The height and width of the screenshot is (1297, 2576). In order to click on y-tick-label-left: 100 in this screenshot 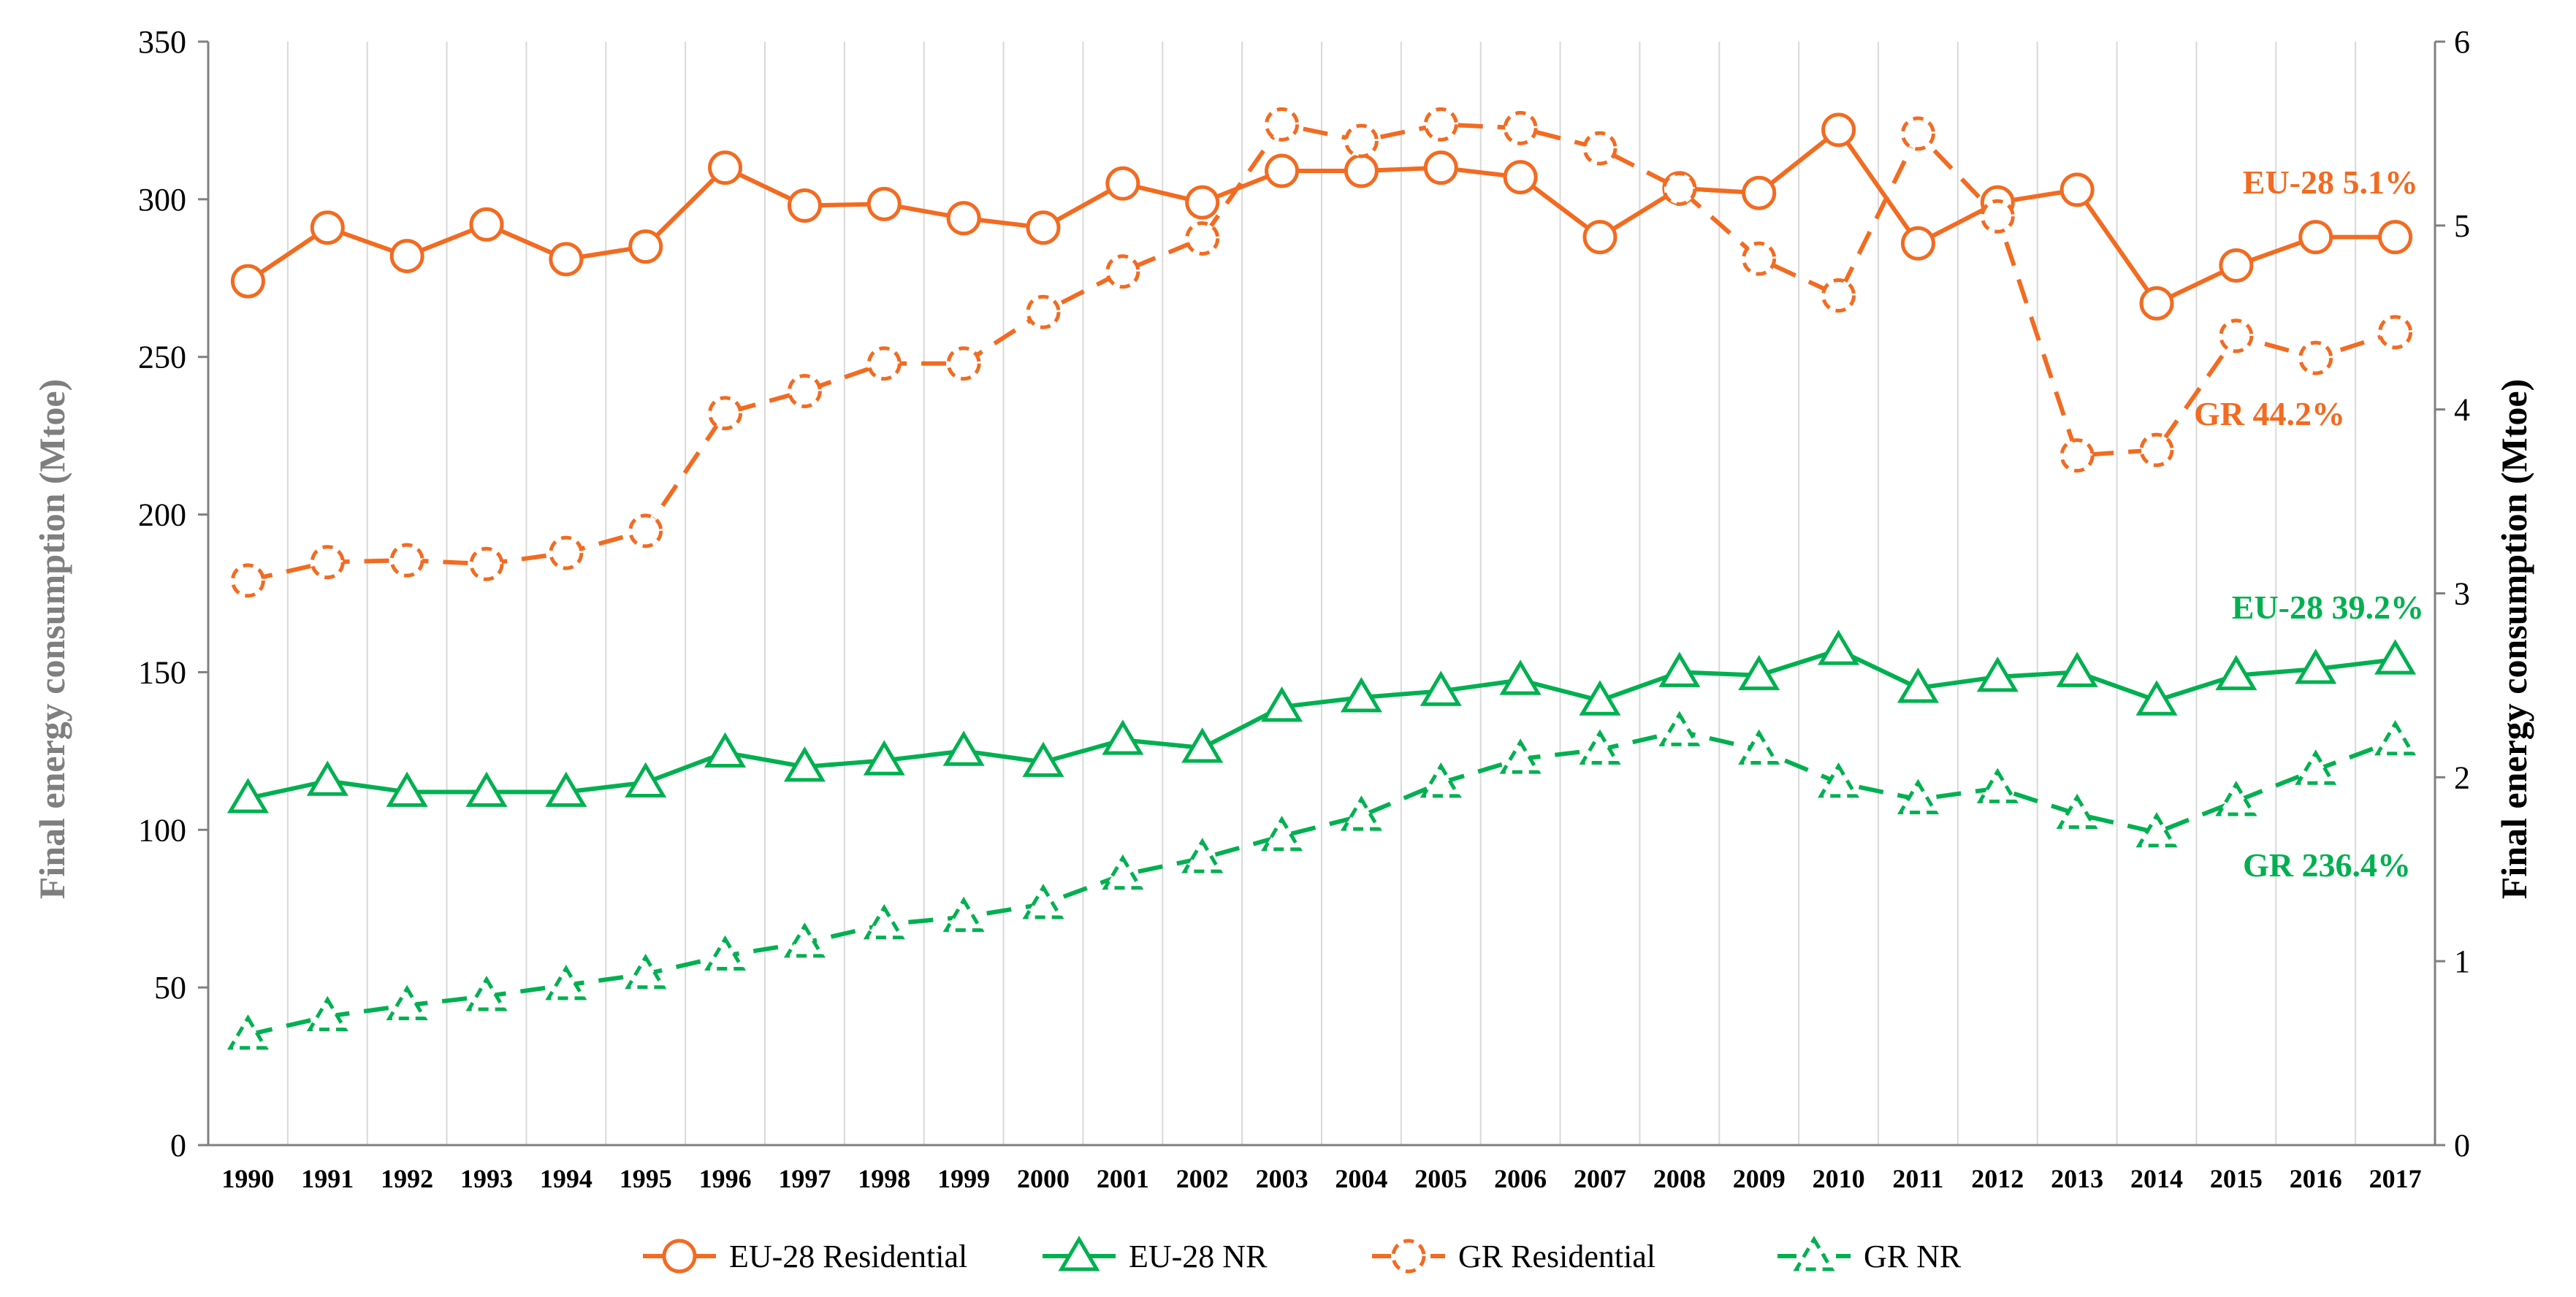, I will do `click(162, 830)`.